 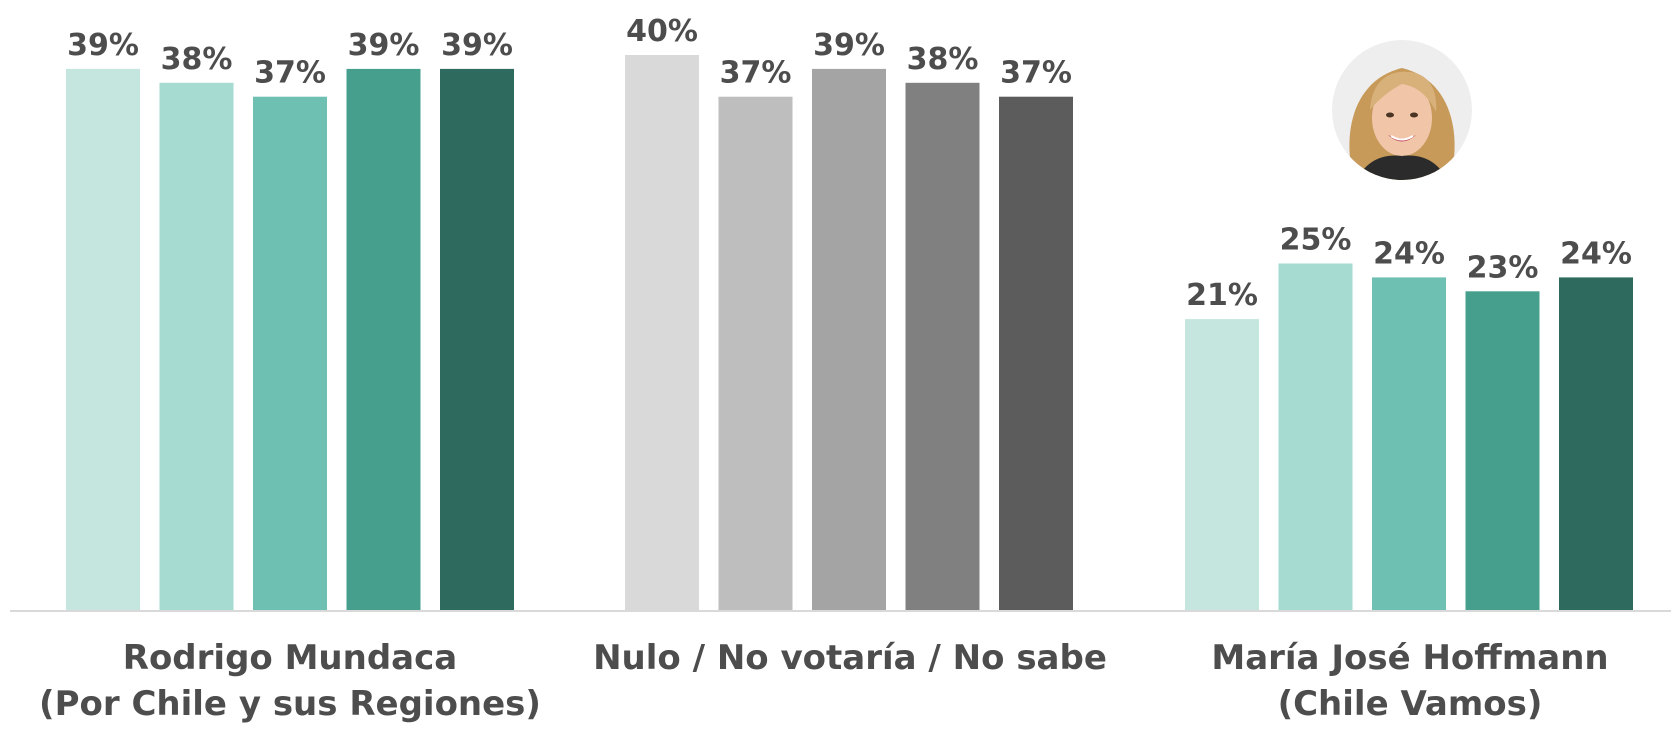 I want to click on value-label-group-3-item-2: 25%, so click(x=1316, y=240).